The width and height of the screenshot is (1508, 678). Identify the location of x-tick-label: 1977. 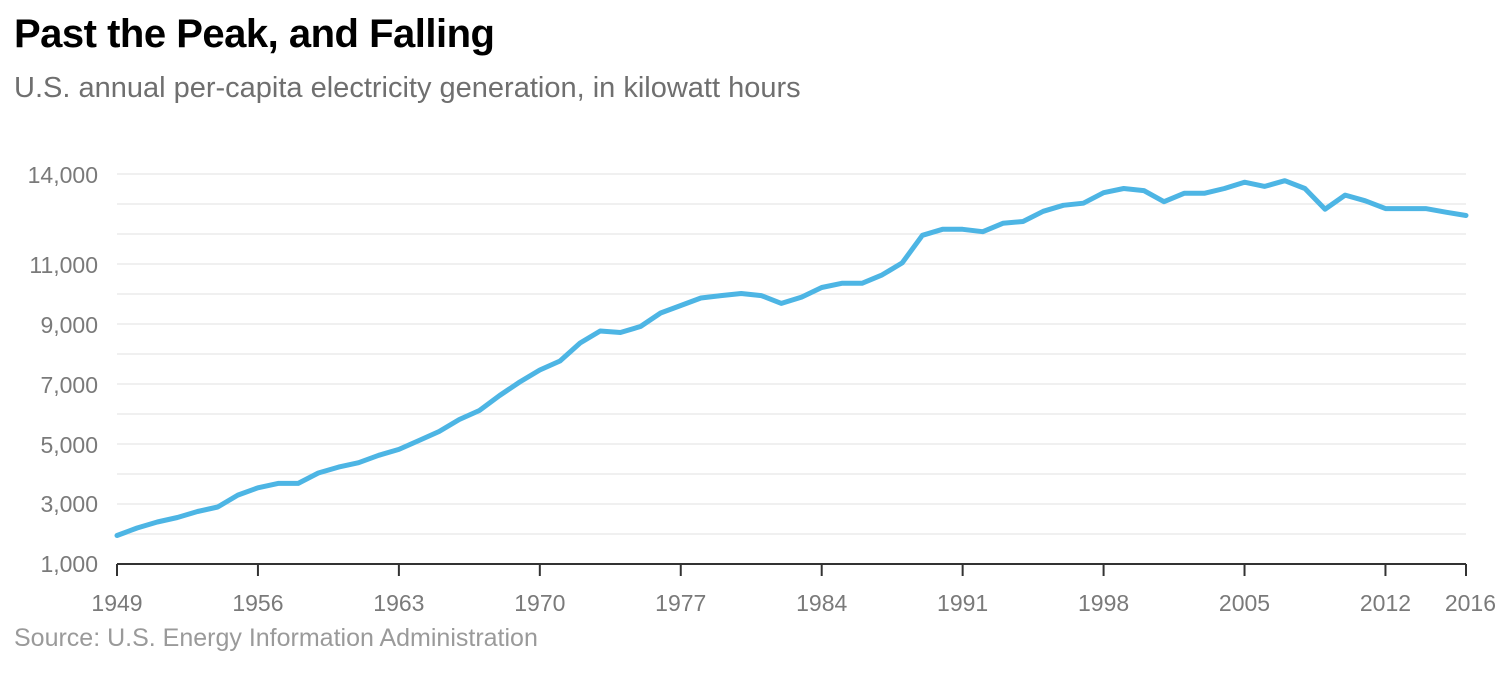
(680, 603).